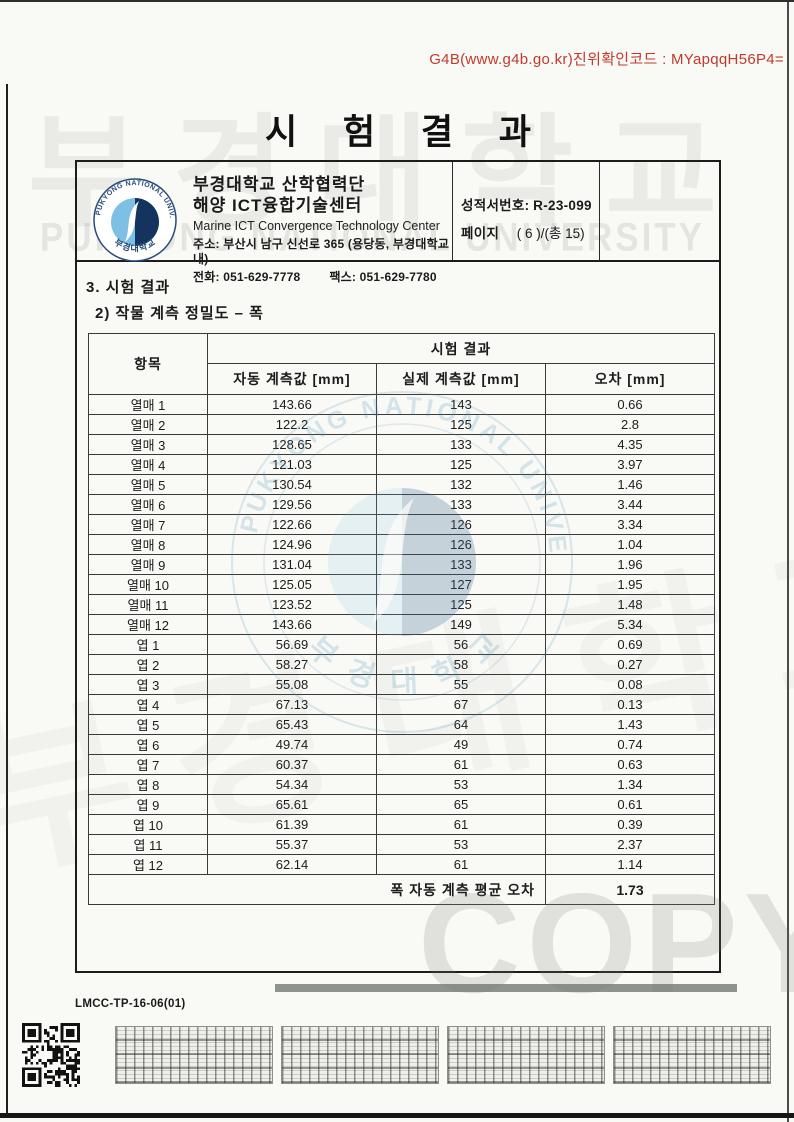 The width and height of the screenshot is (794, 1122). What do you see at coordinates (402, 564) in the screenshot?
I see `table-row: 열매 9 131.04 133 1.96` at bounding box center [402, 564].